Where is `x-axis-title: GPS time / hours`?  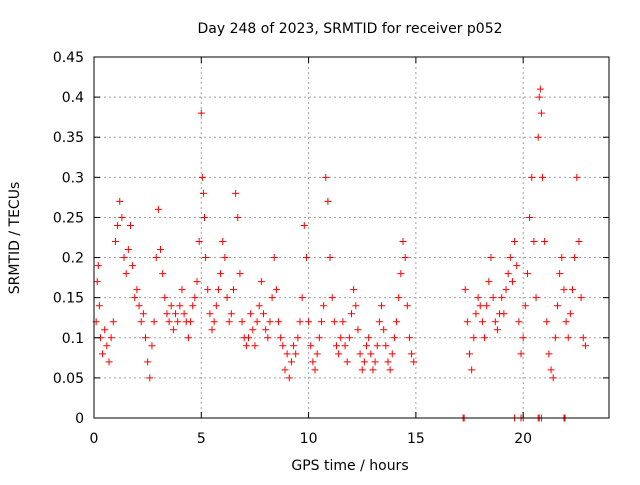
x-axis-title: GPS time / hours is located at coordinates (349, 466).